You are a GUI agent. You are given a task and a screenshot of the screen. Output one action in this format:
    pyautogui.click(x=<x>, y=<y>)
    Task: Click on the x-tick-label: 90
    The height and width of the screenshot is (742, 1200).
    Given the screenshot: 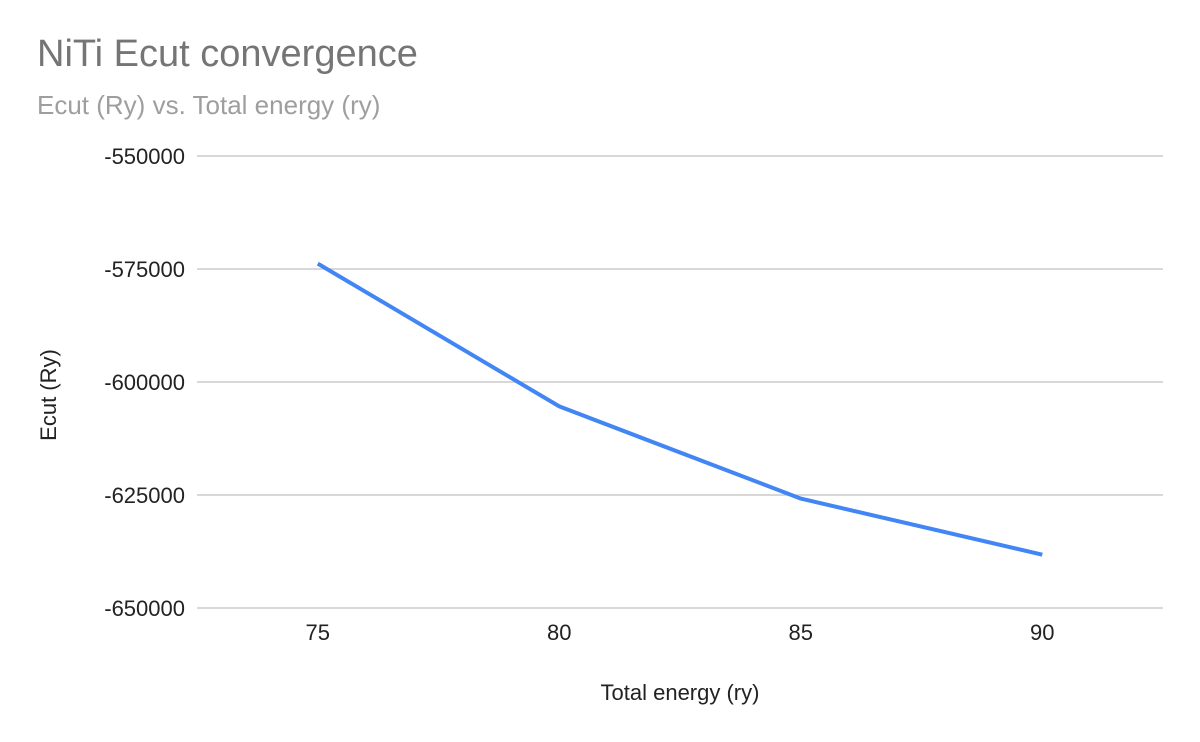 What is the action you would take?
    pyautogui.click(x=1042, y=632)
    